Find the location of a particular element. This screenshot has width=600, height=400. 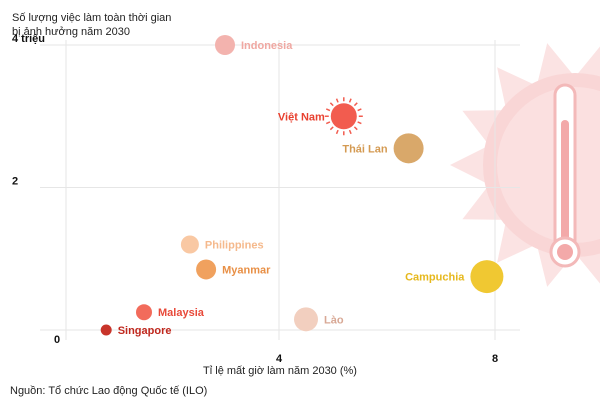

x-axis-label: Tỉ lệ mất giờ làm năm 2030 (%) is located at coordinates (280, 371).